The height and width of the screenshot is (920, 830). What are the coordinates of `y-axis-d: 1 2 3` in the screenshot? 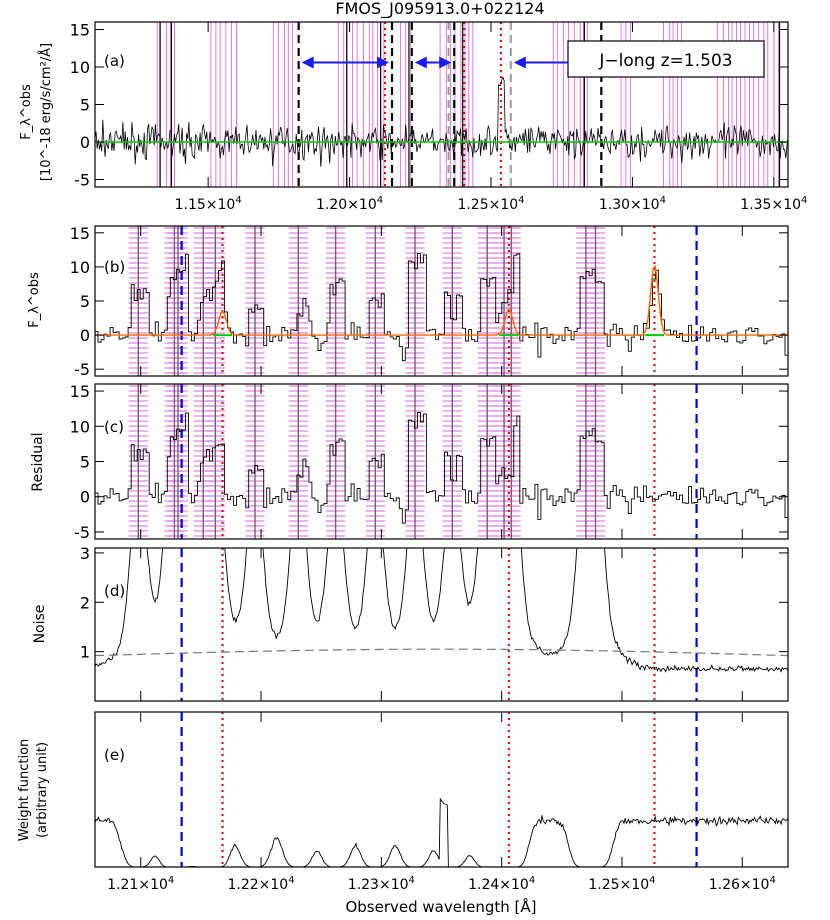 It's located at (434, 603).